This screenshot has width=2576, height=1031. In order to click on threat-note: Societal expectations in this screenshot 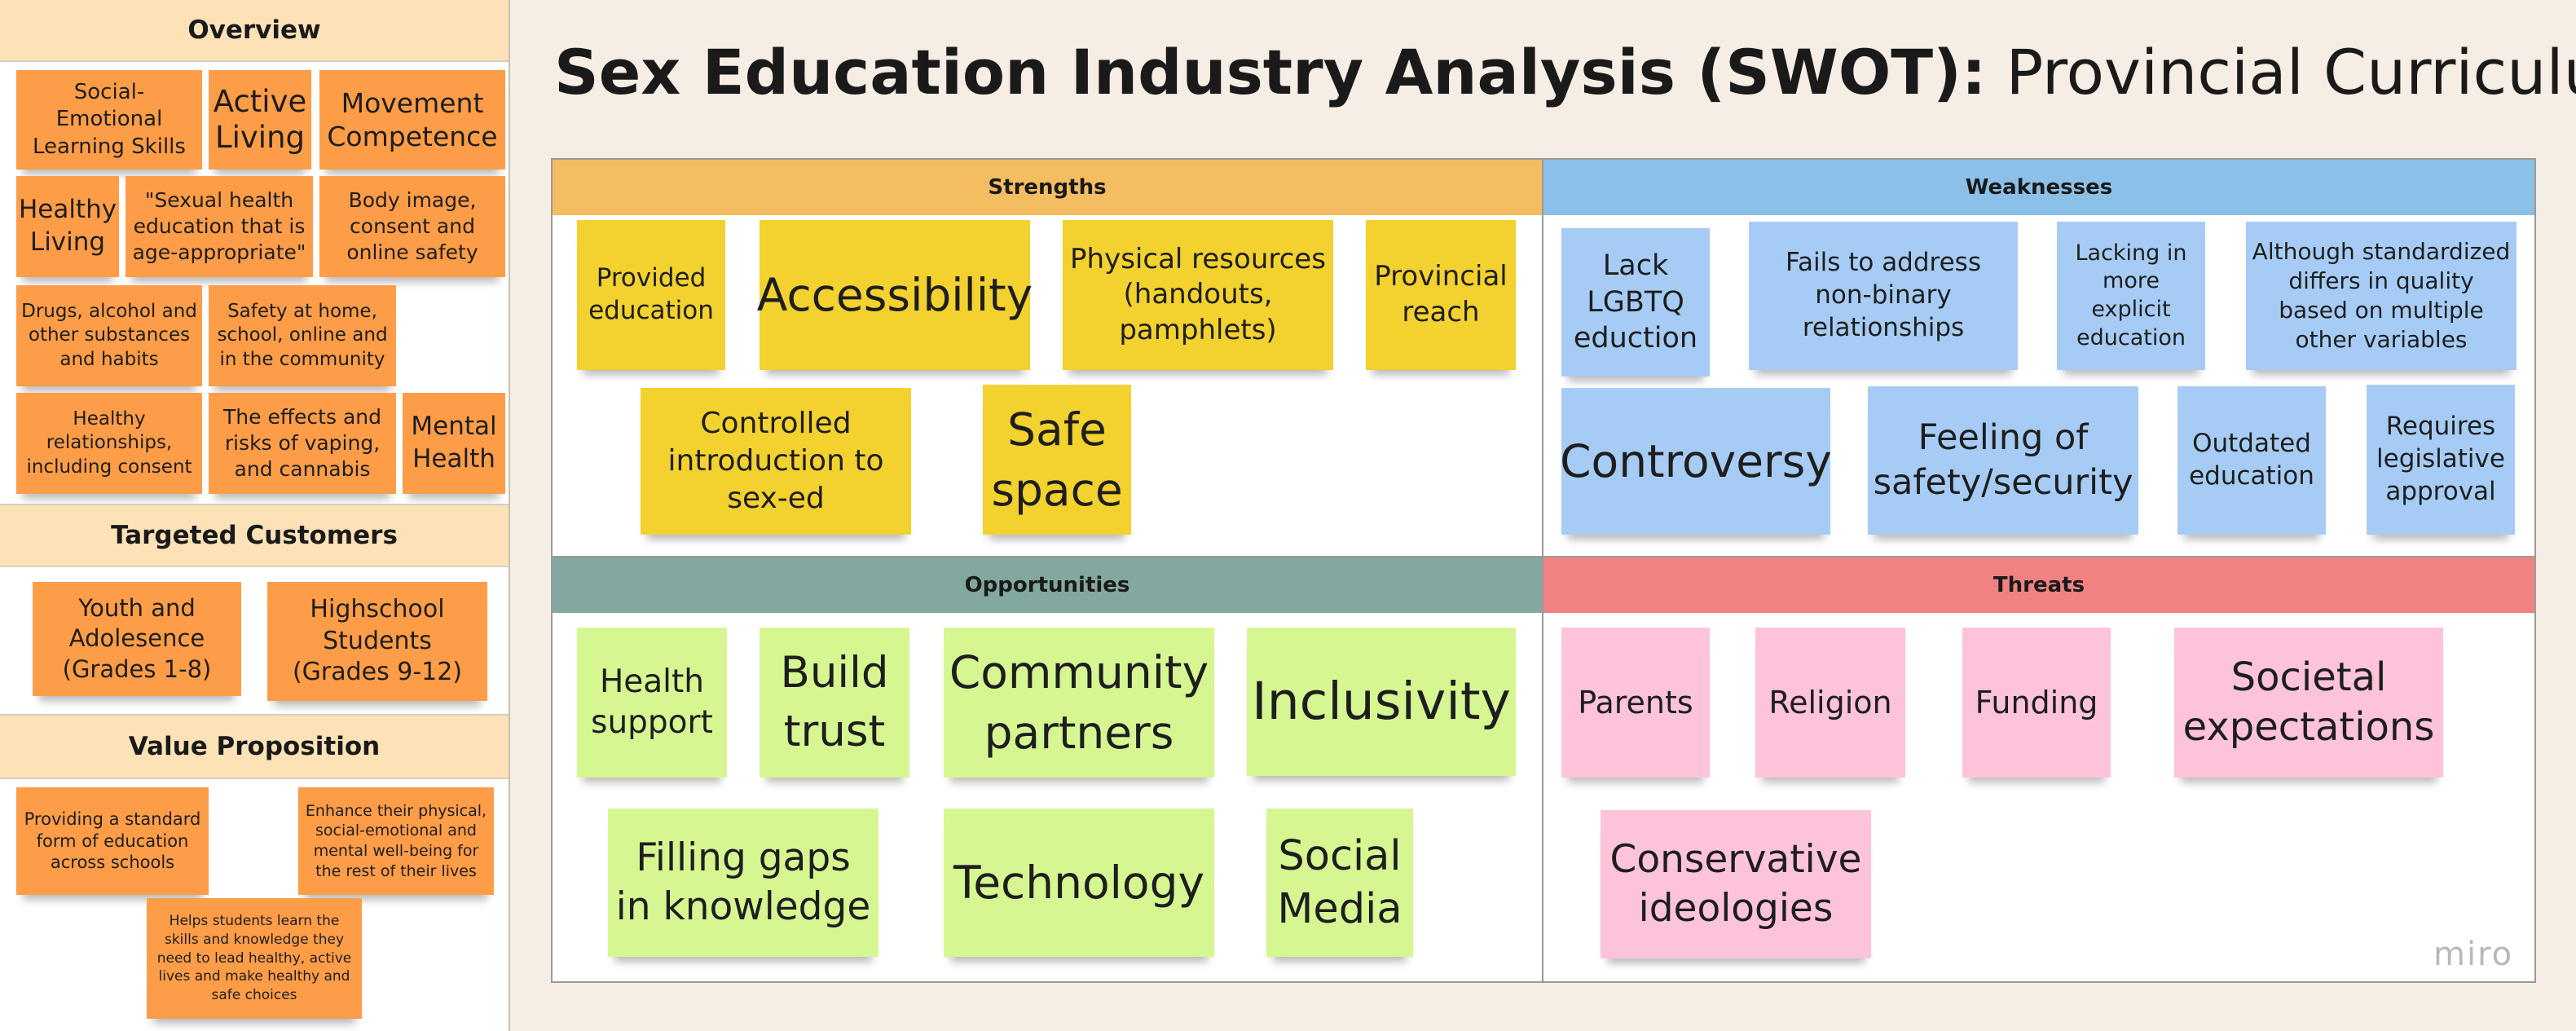, I will do `click(2309, 703)`.